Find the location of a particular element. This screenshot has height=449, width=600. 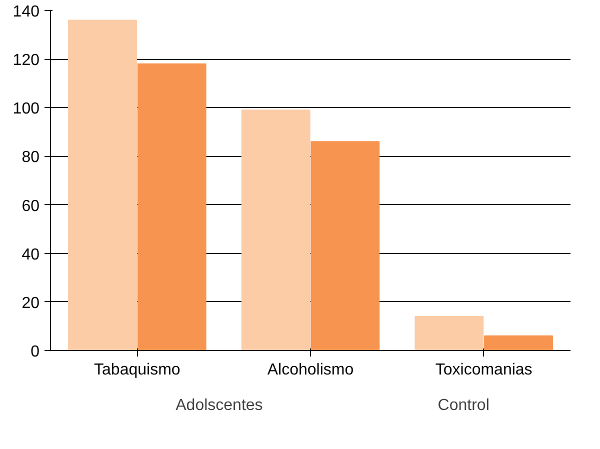

x-tick-label: Alcoholismo is located at coordinates (310, 370).